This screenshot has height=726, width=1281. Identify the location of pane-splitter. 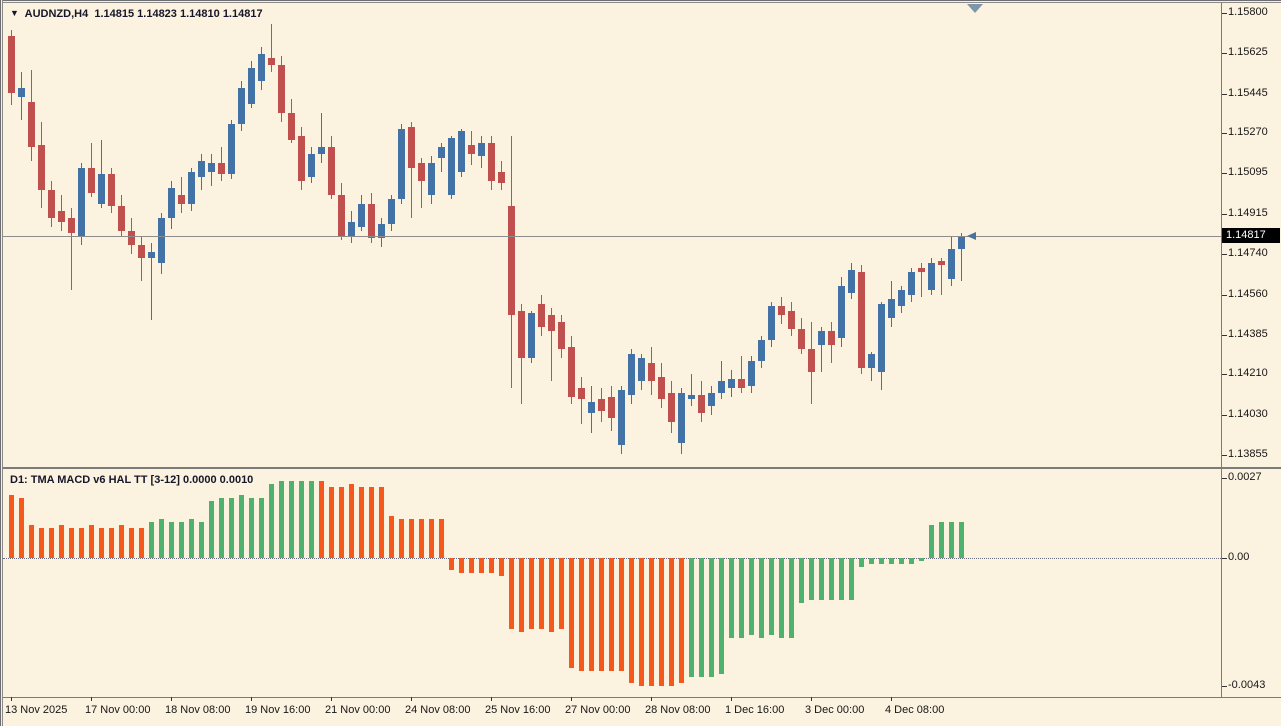
(640, 468).